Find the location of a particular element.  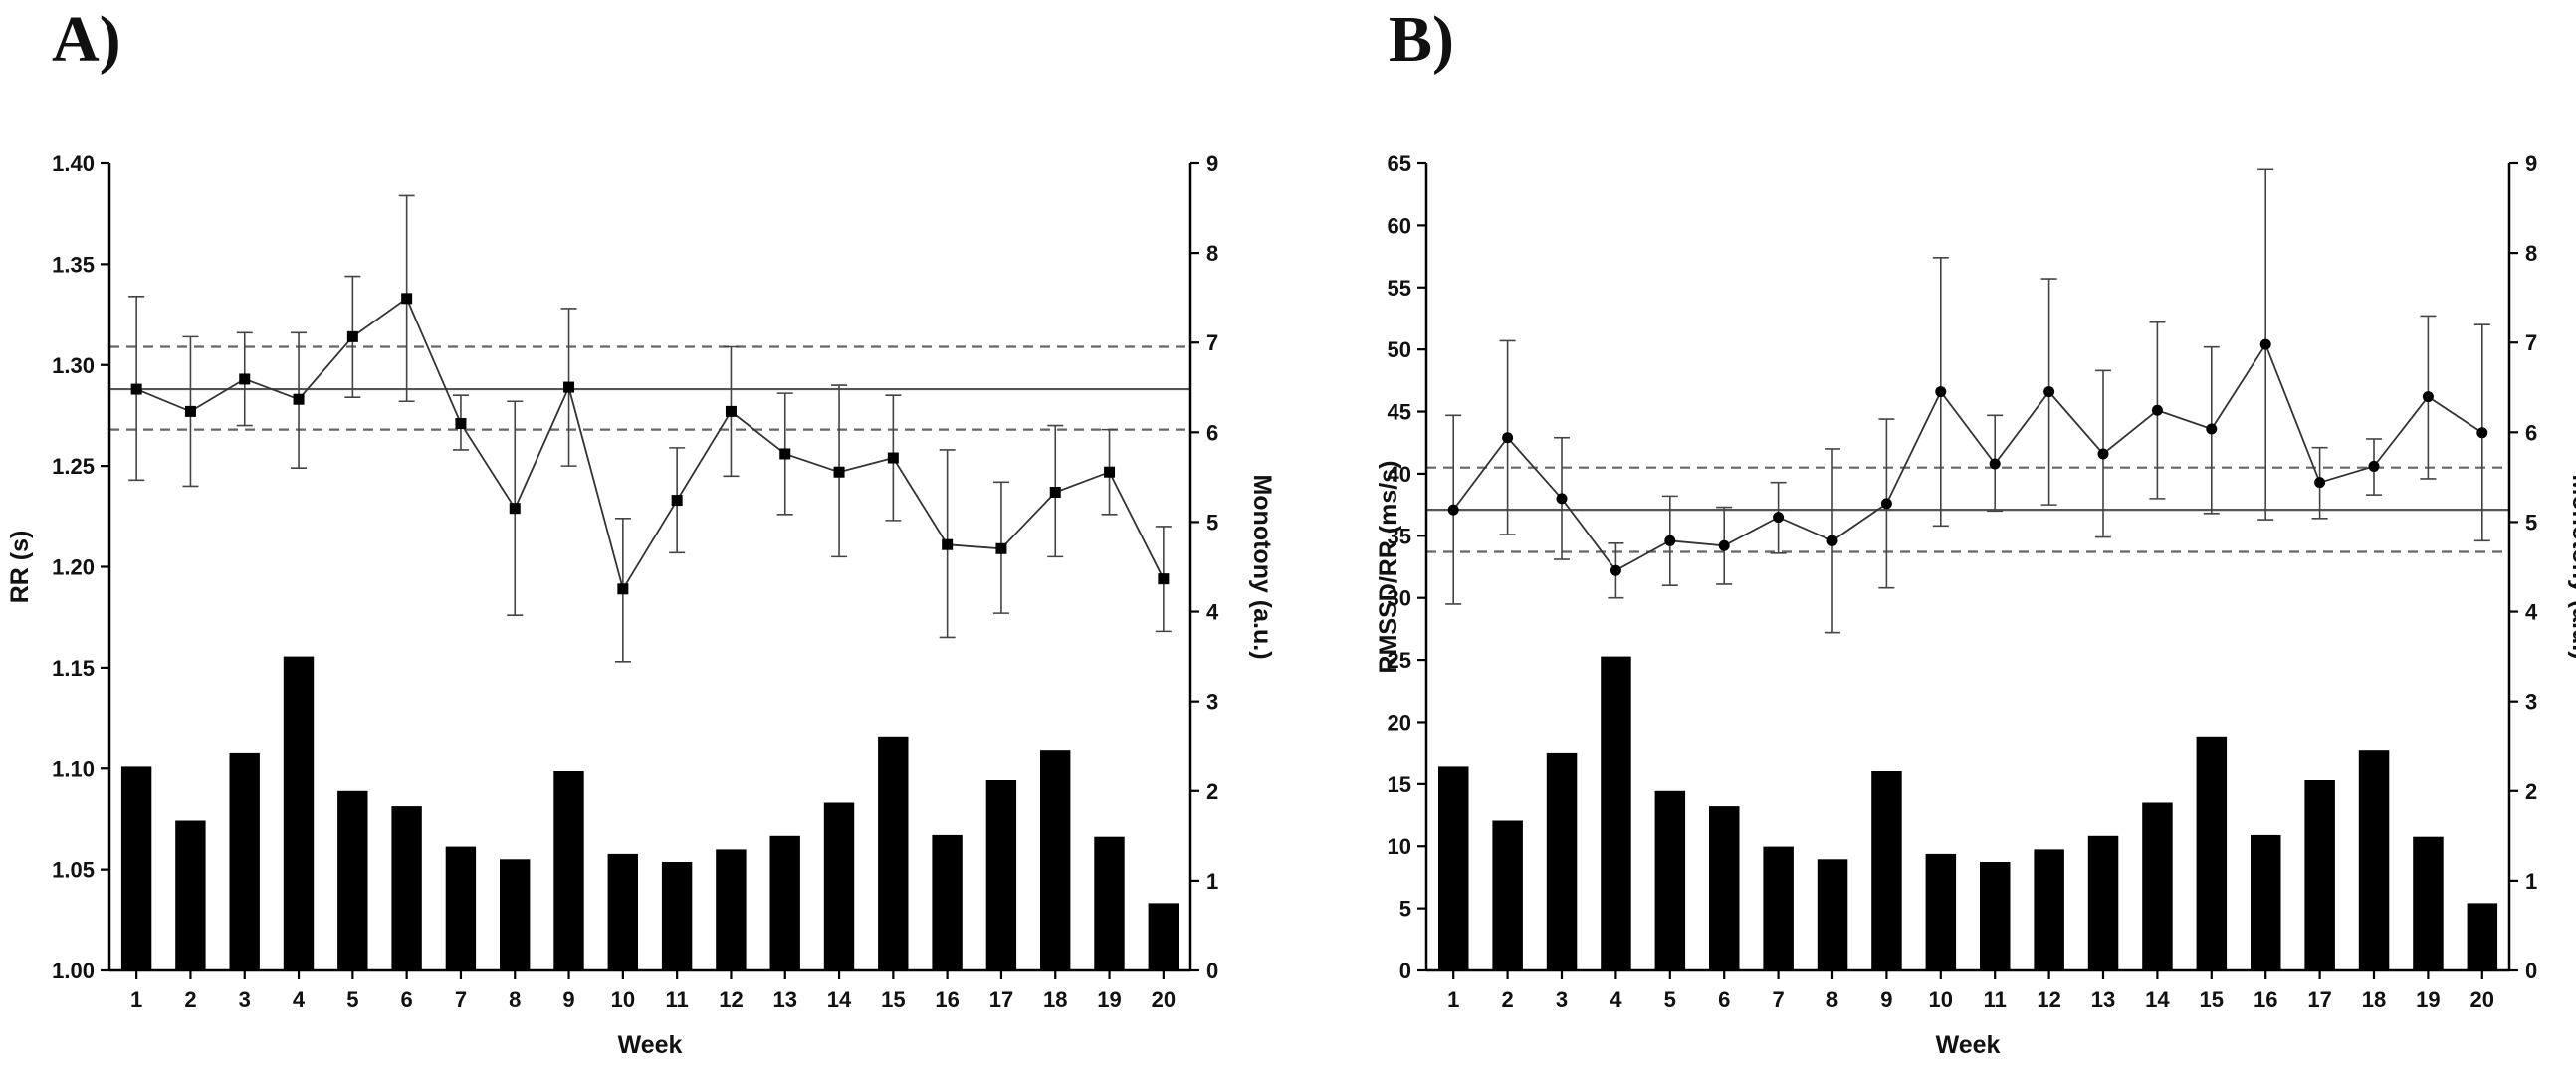

left-y-tick-label: 15 is located at coordinates (1399, 785).